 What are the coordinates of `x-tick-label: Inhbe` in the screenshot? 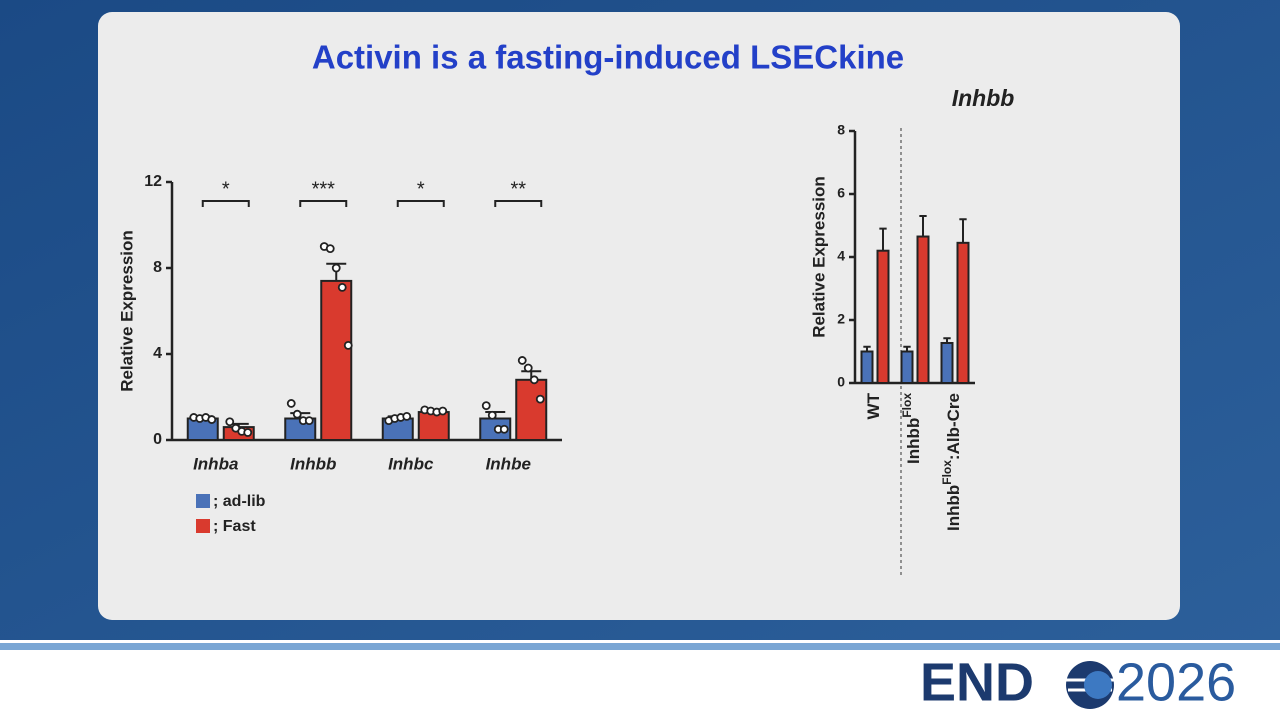 It's located at (508, 463).